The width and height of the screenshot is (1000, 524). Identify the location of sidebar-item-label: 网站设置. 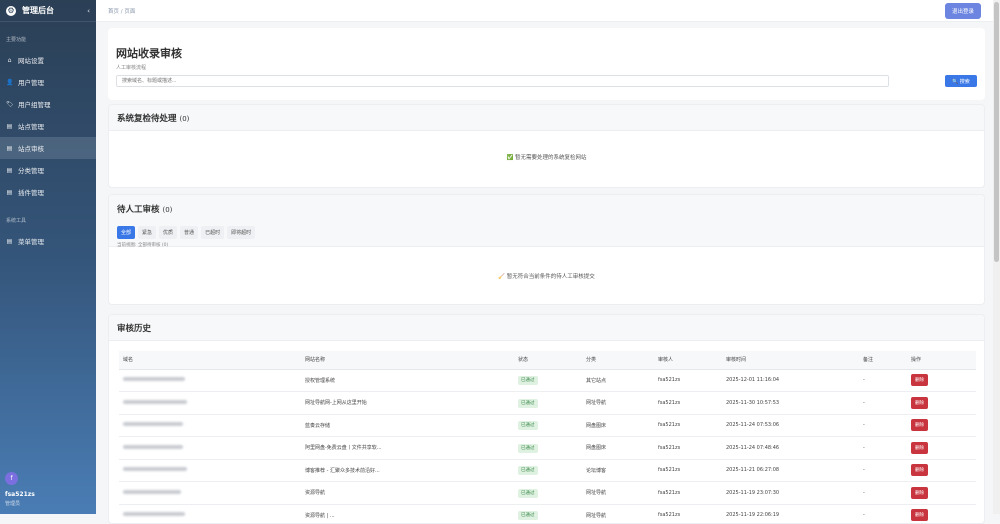
(31, 61).